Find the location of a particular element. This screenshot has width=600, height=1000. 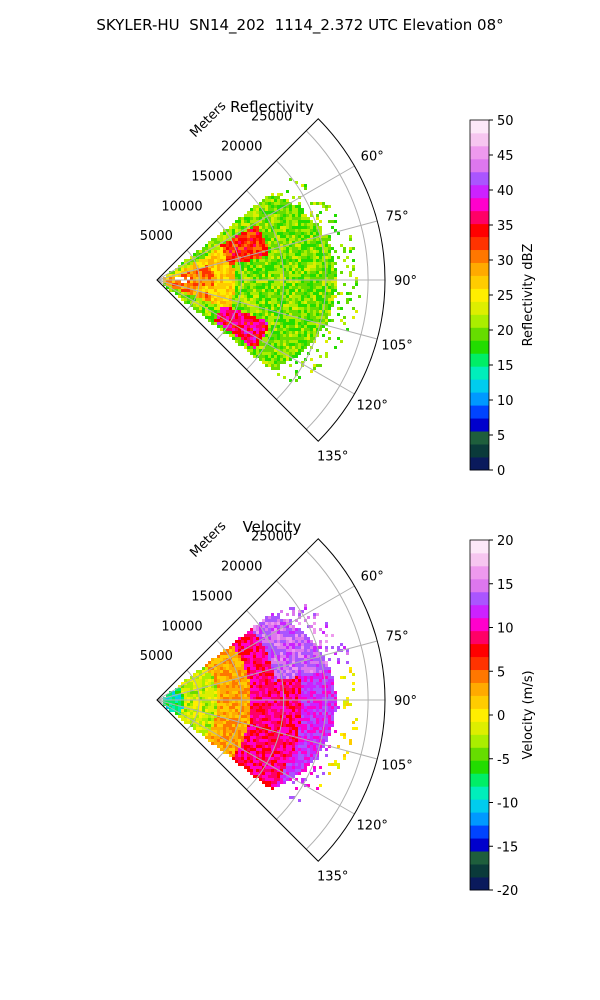

colorbar-tick-label: 20 is located at coordinates (505, 331).